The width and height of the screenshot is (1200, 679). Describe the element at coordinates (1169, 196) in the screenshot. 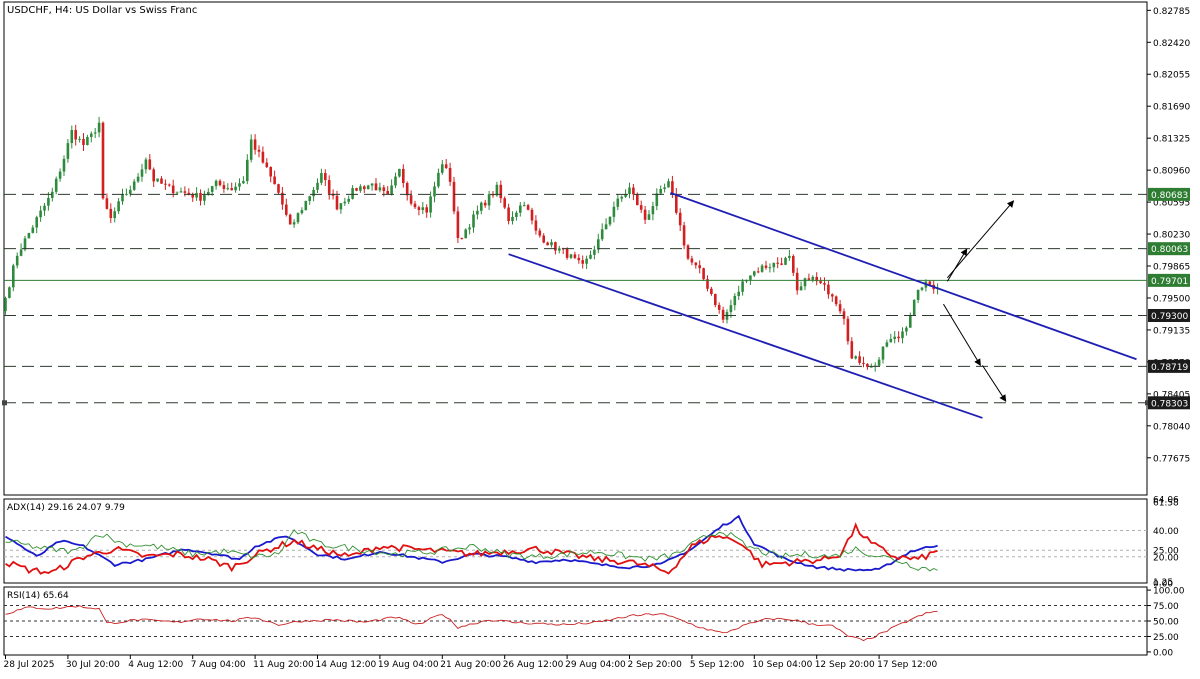

I see `level-tag-label: 0.80683` at that location.